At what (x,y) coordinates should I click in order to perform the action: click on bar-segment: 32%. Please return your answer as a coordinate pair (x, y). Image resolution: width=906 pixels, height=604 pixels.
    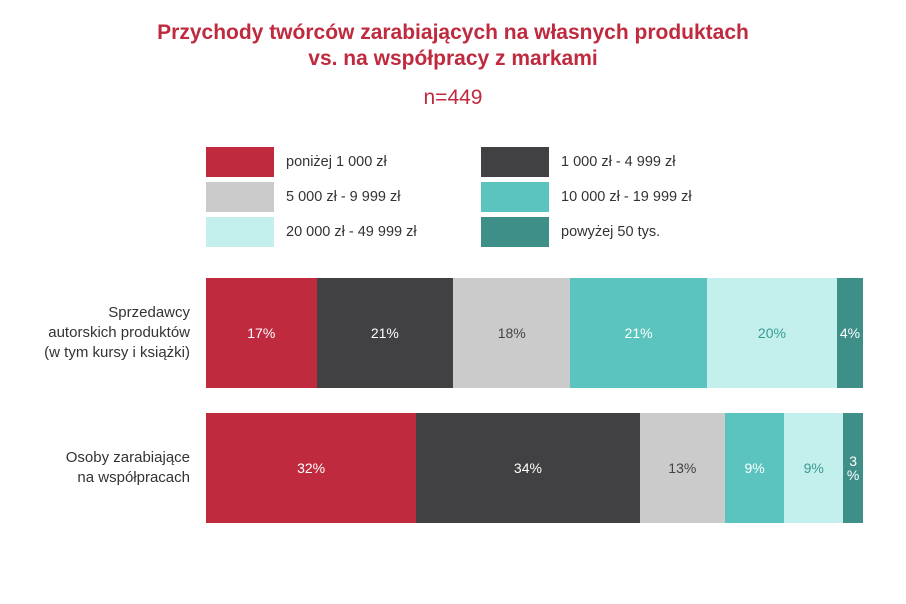
    Looking at the image, I should click on (311, 468).